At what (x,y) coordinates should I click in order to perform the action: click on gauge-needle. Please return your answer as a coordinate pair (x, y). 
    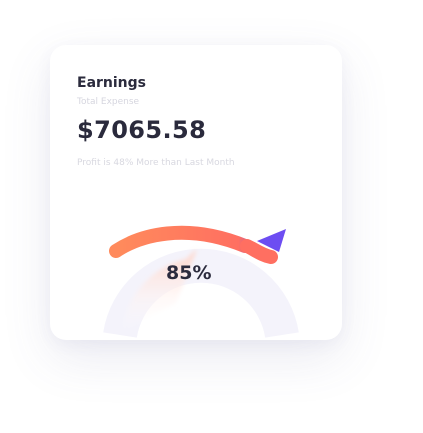
    Looking at the image, I should click on (271, 240).